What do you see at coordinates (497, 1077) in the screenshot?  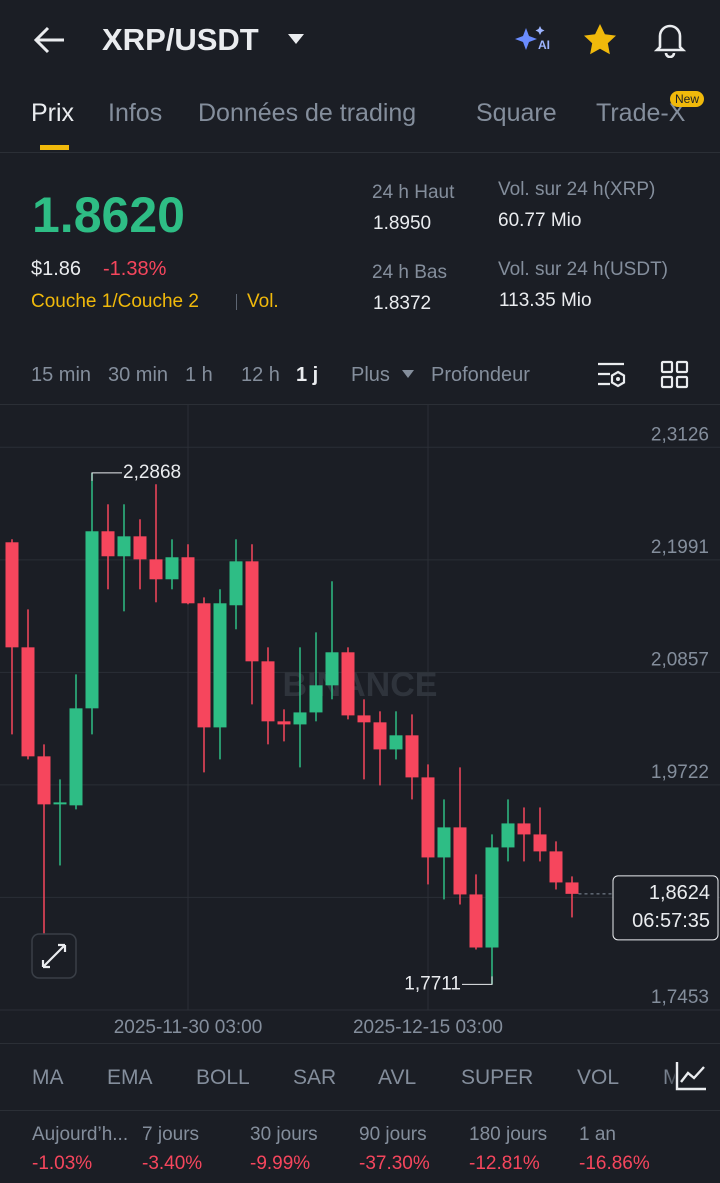 I see `indicator: SUPER` at bounding box center [497, 1077].